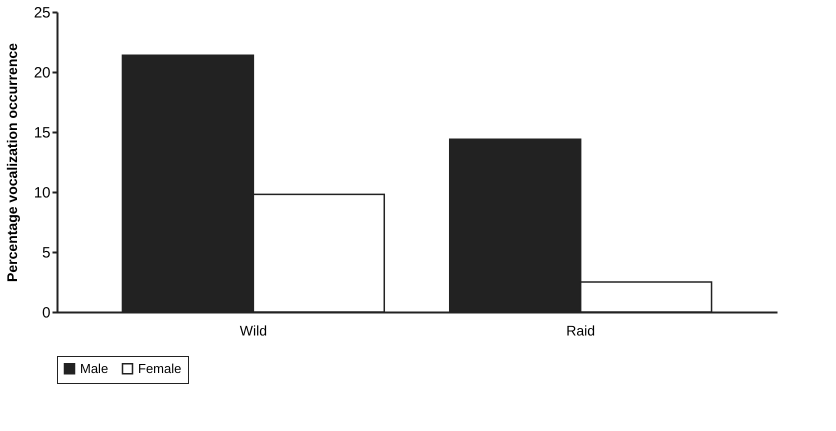 Image resolution: width=836 pixels, height=431 pixels. Describe the element at coordinates (160, 368) in the screenshot. I see `legend-label: Female` at that location.